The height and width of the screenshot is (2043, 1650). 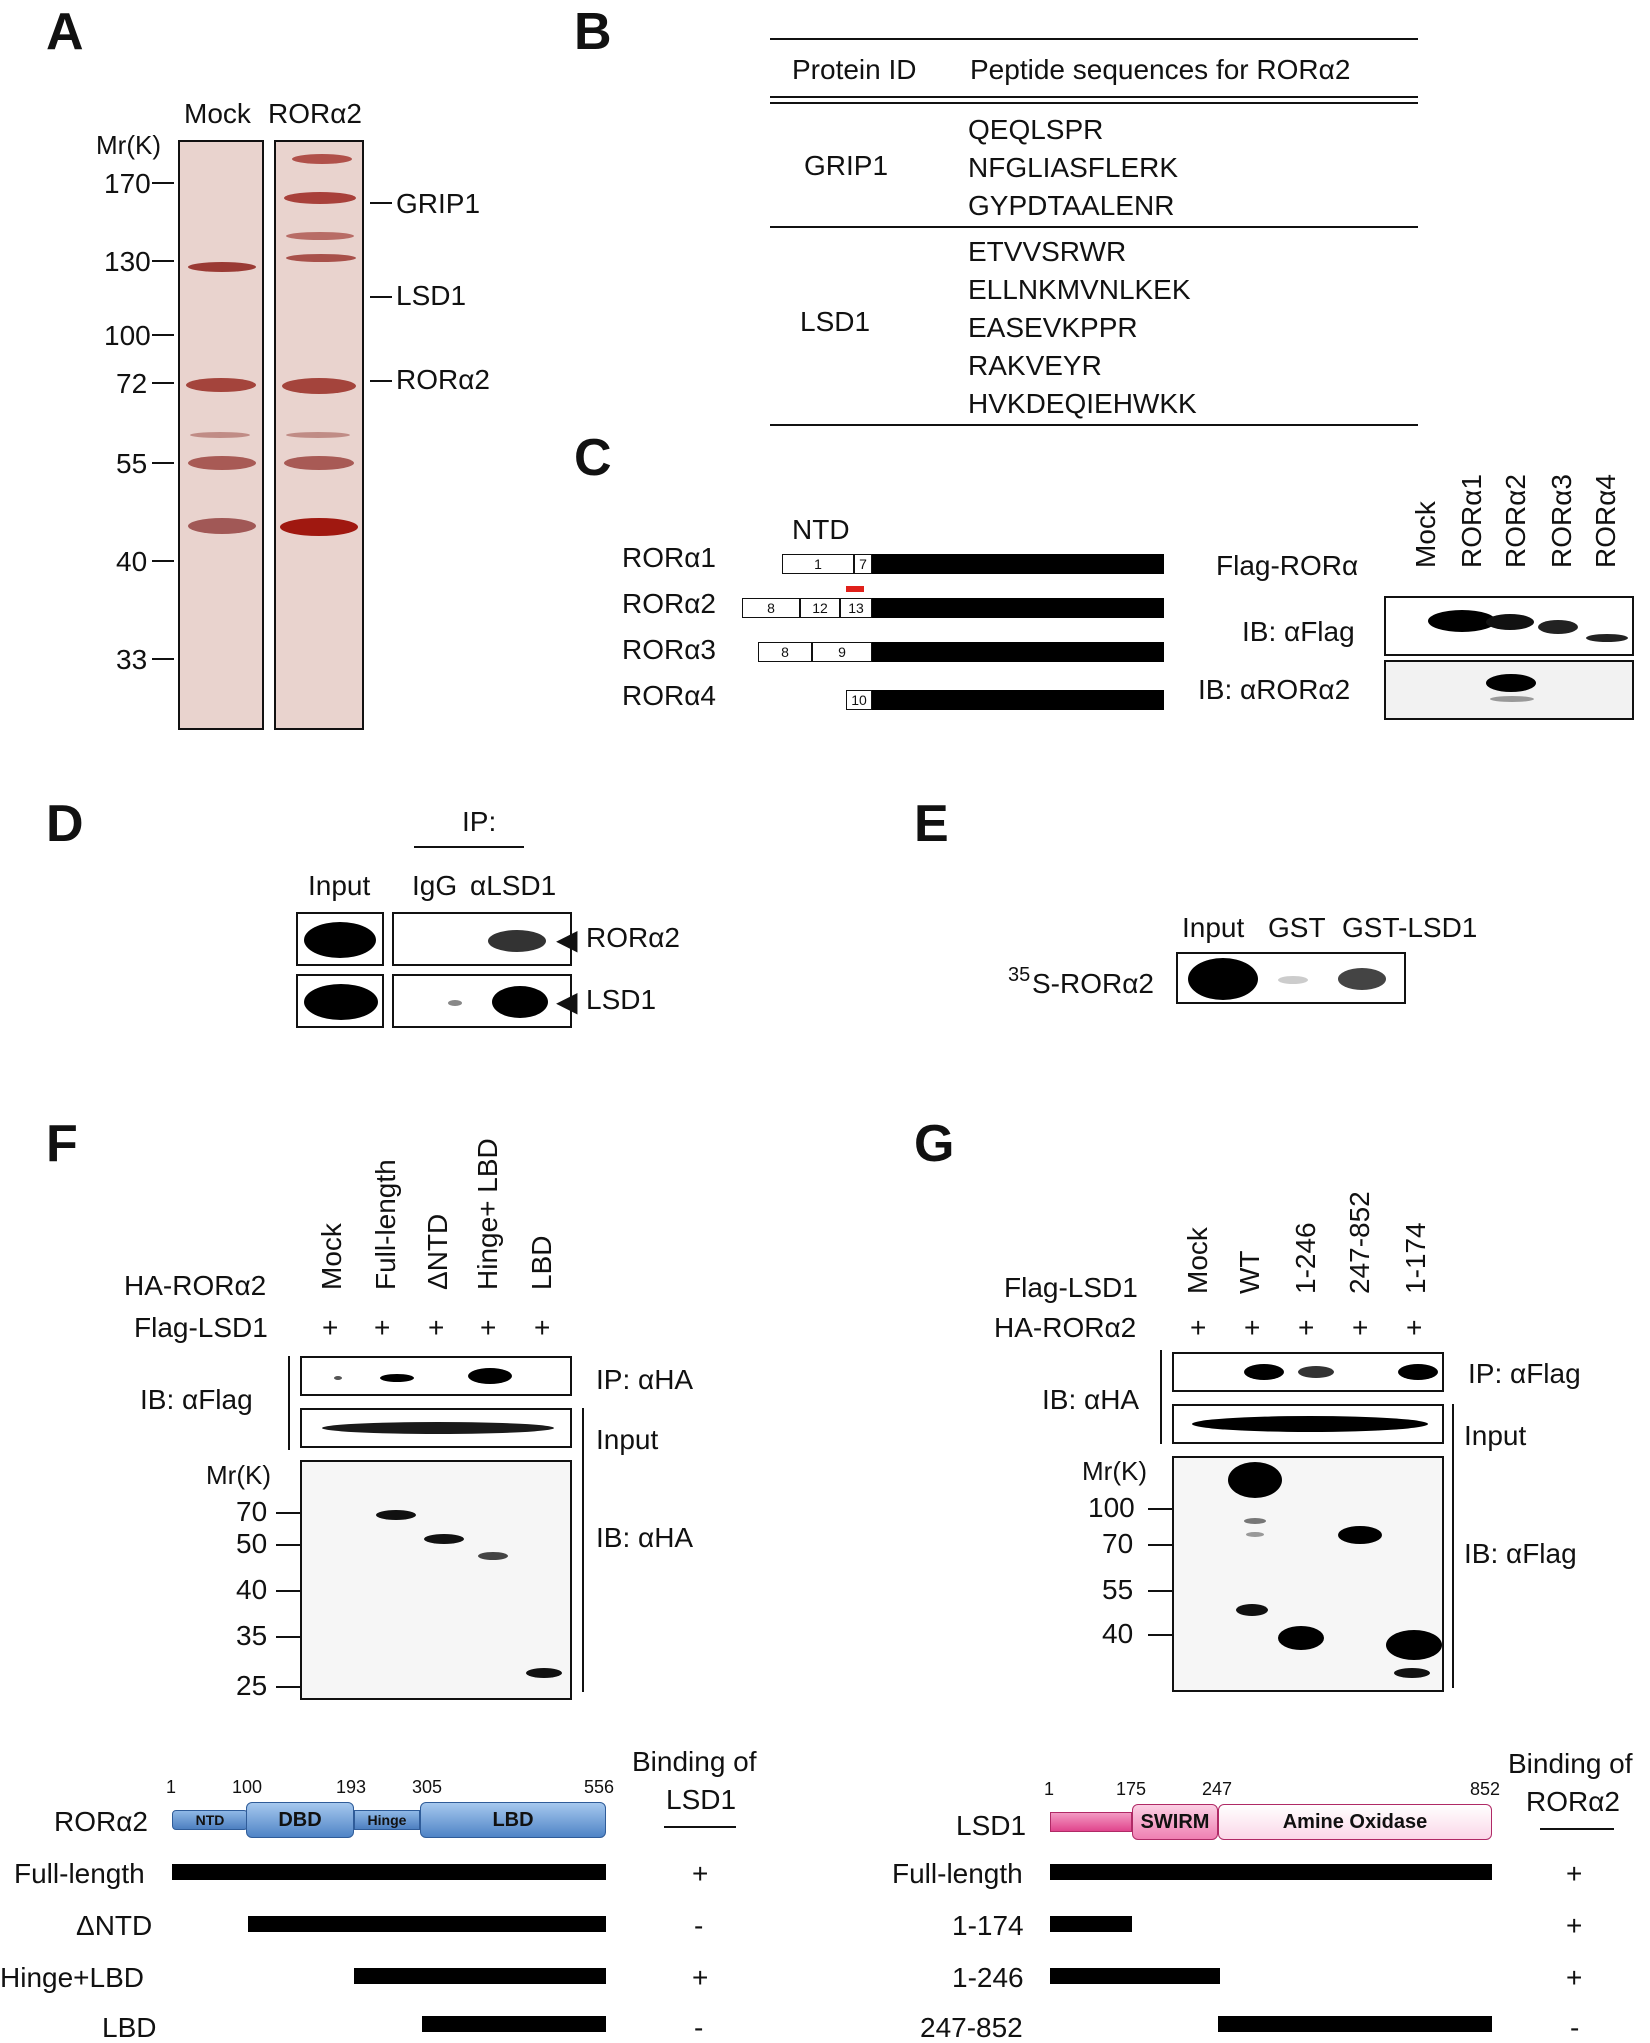 What do you see at coordinates (387, 1820) in the screenshot?
I see `domain-hinge: Hinge` at bounding box center [387, 1820].